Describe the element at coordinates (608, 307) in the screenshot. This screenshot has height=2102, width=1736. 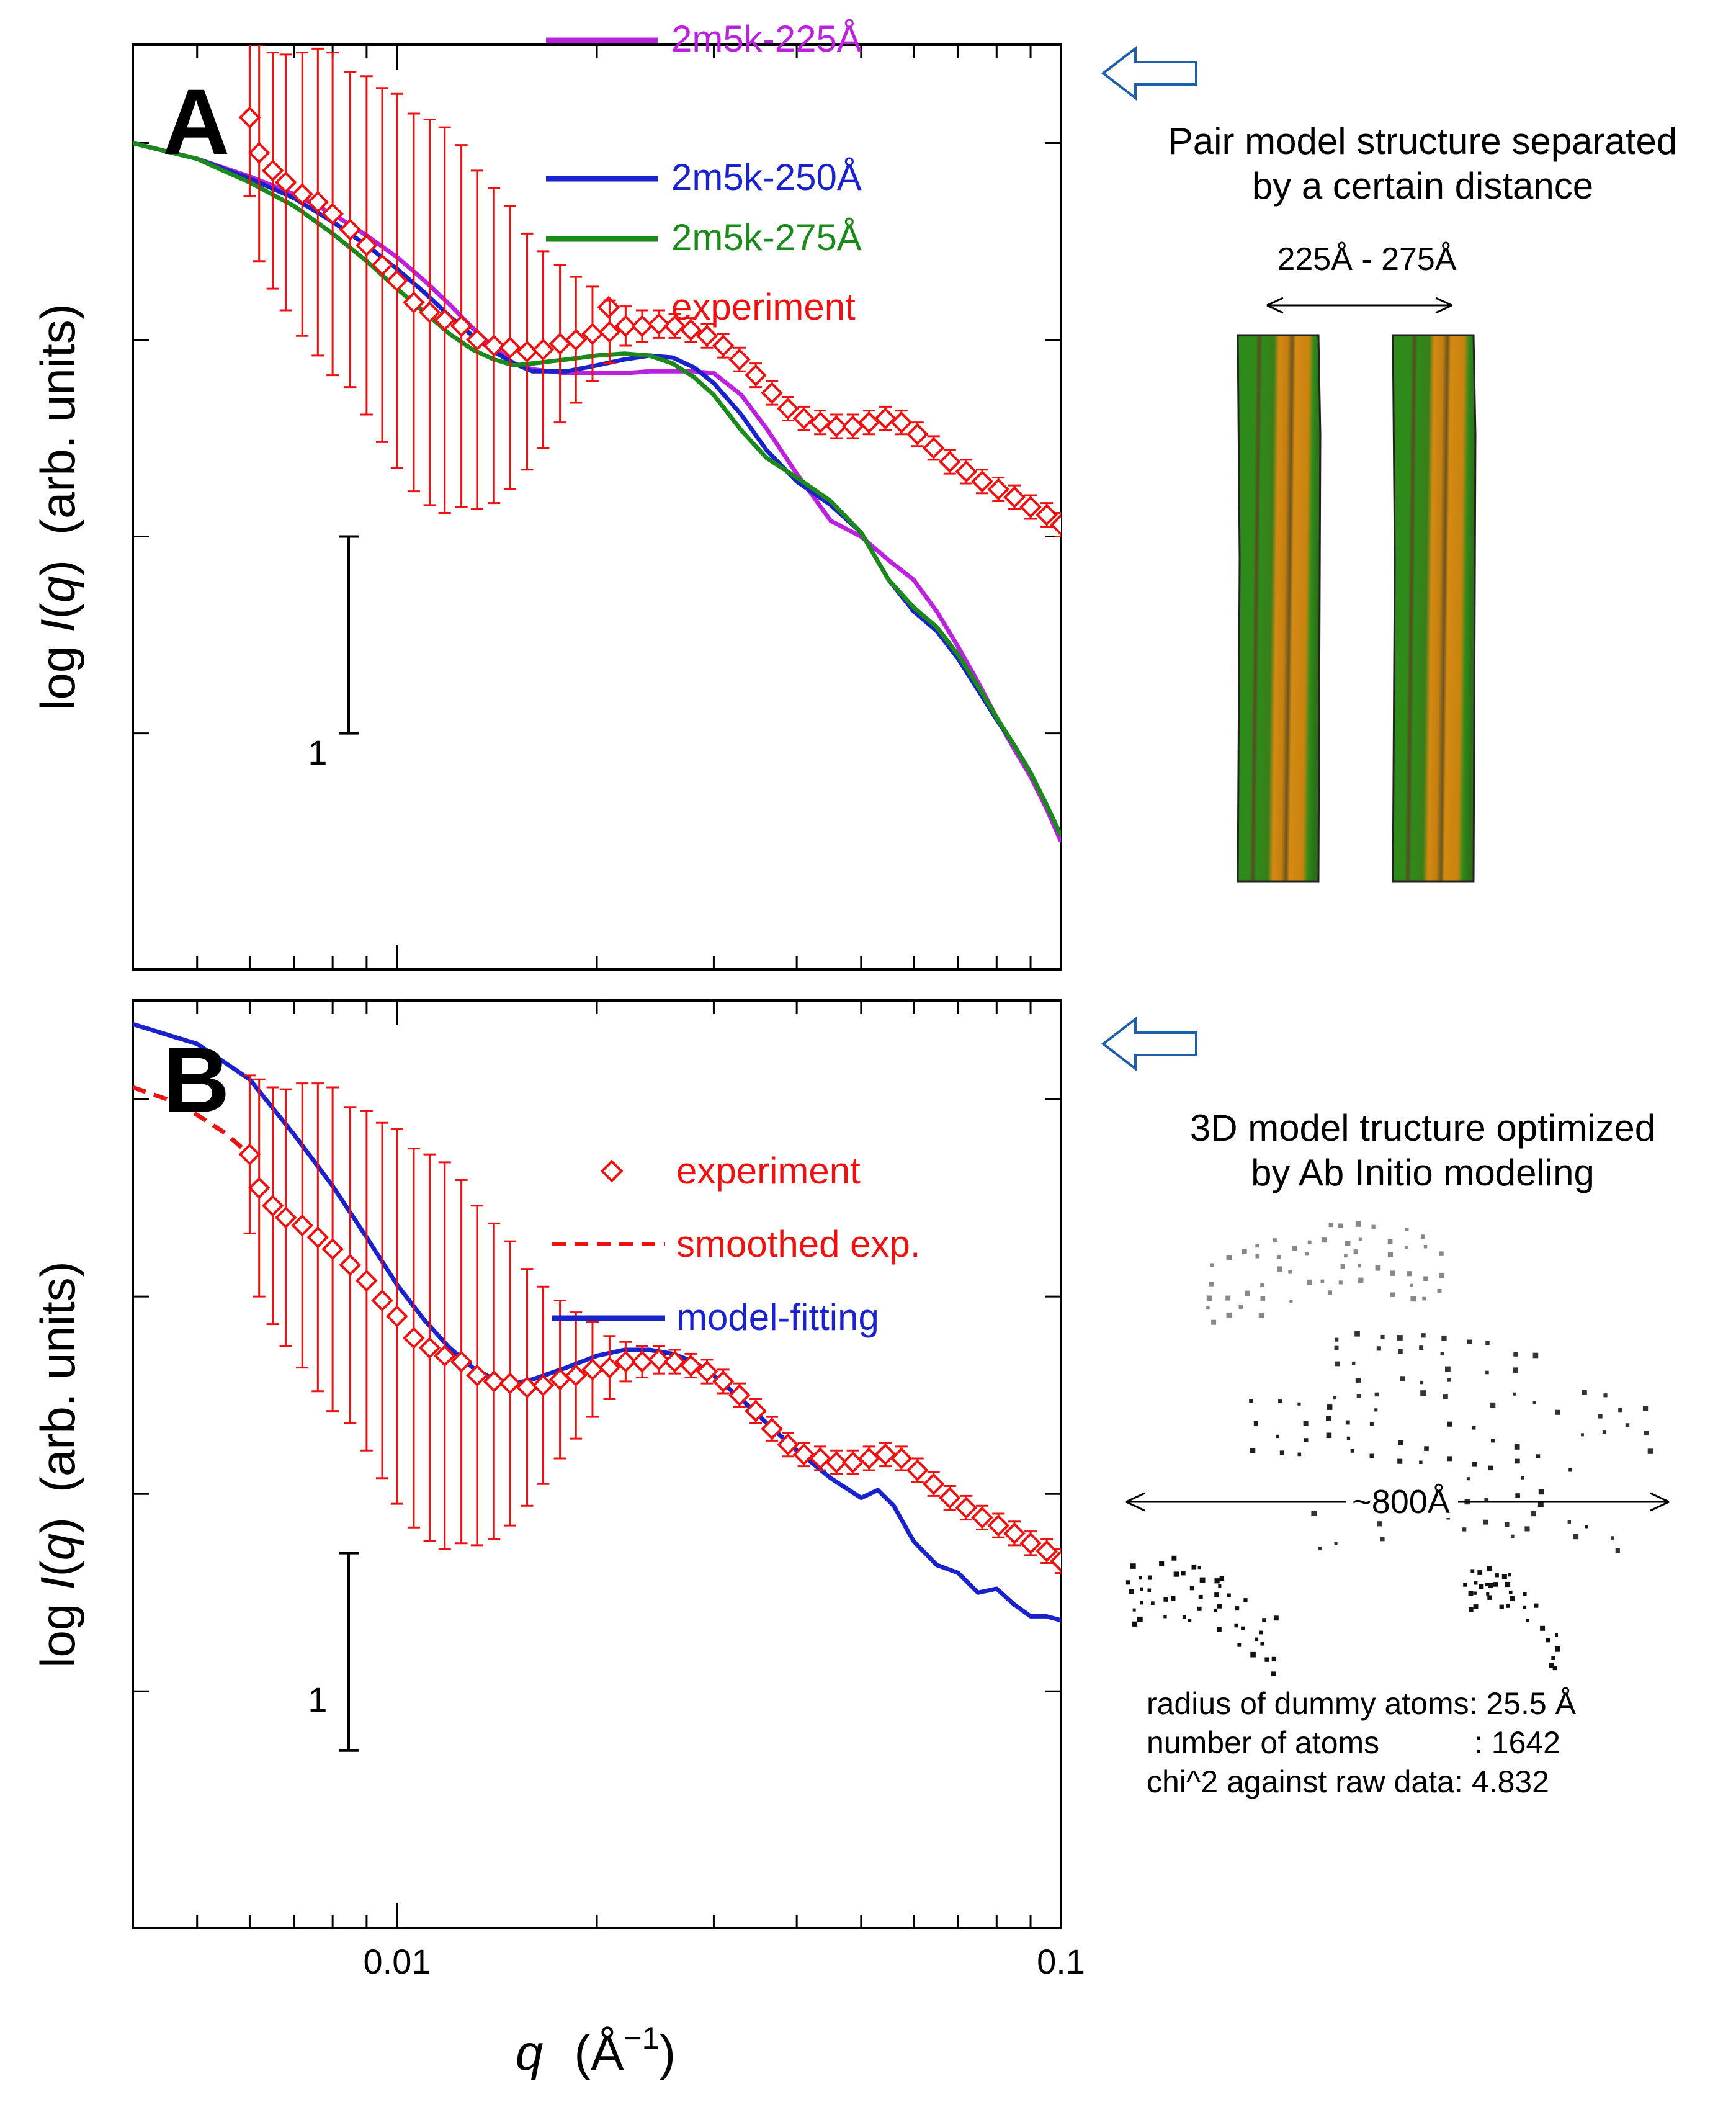
I see `legend-marker-exp-a` at that location.